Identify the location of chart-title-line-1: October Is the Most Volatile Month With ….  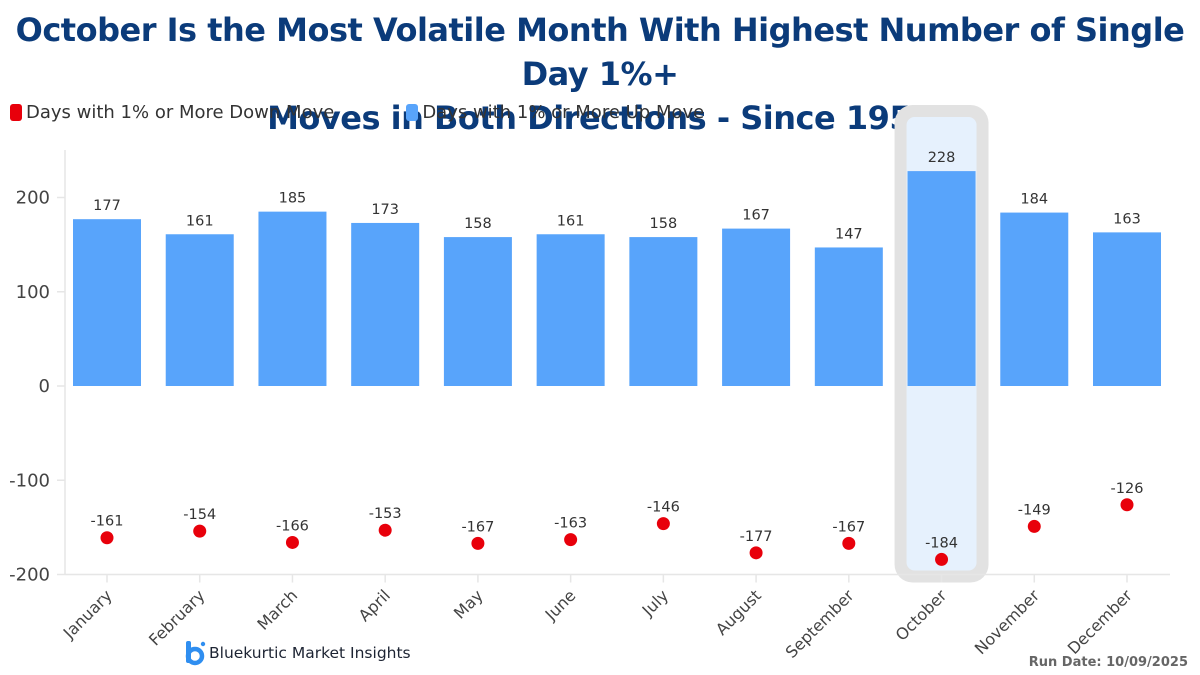
(600, 52).